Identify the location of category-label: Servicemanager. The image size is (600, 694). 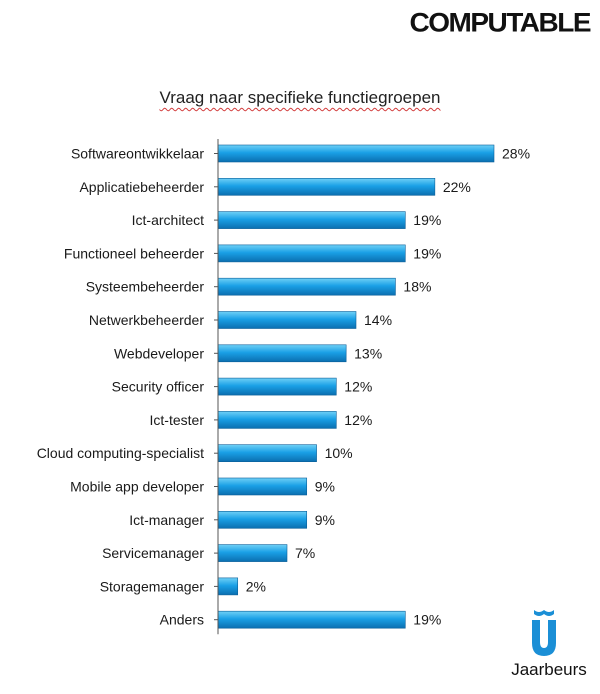
(153, 553).